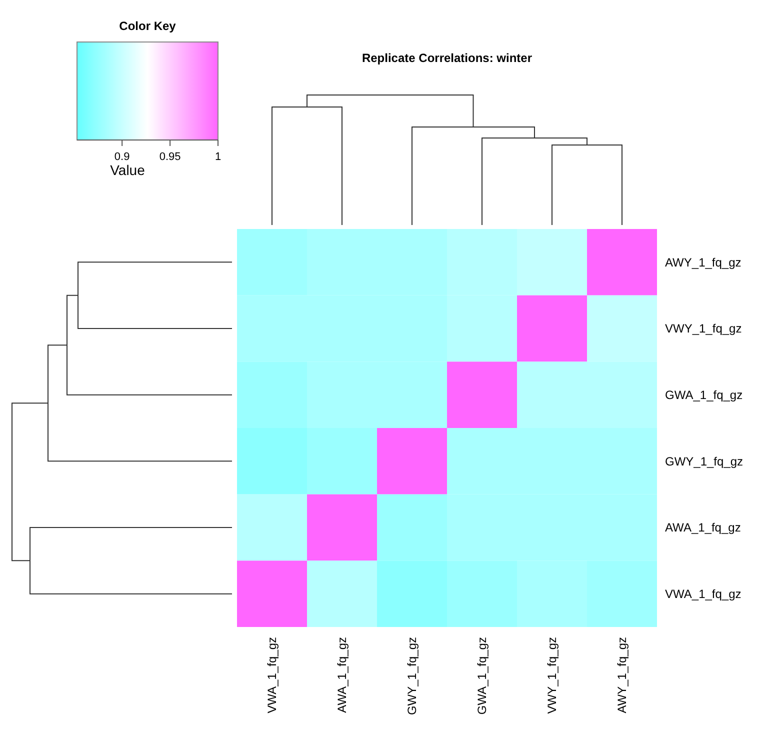 Image resolution: width=779 pixels, height=736 pixels. I want to click on y-tick-label: AWA_1_fq_gz, so click(703, 527).